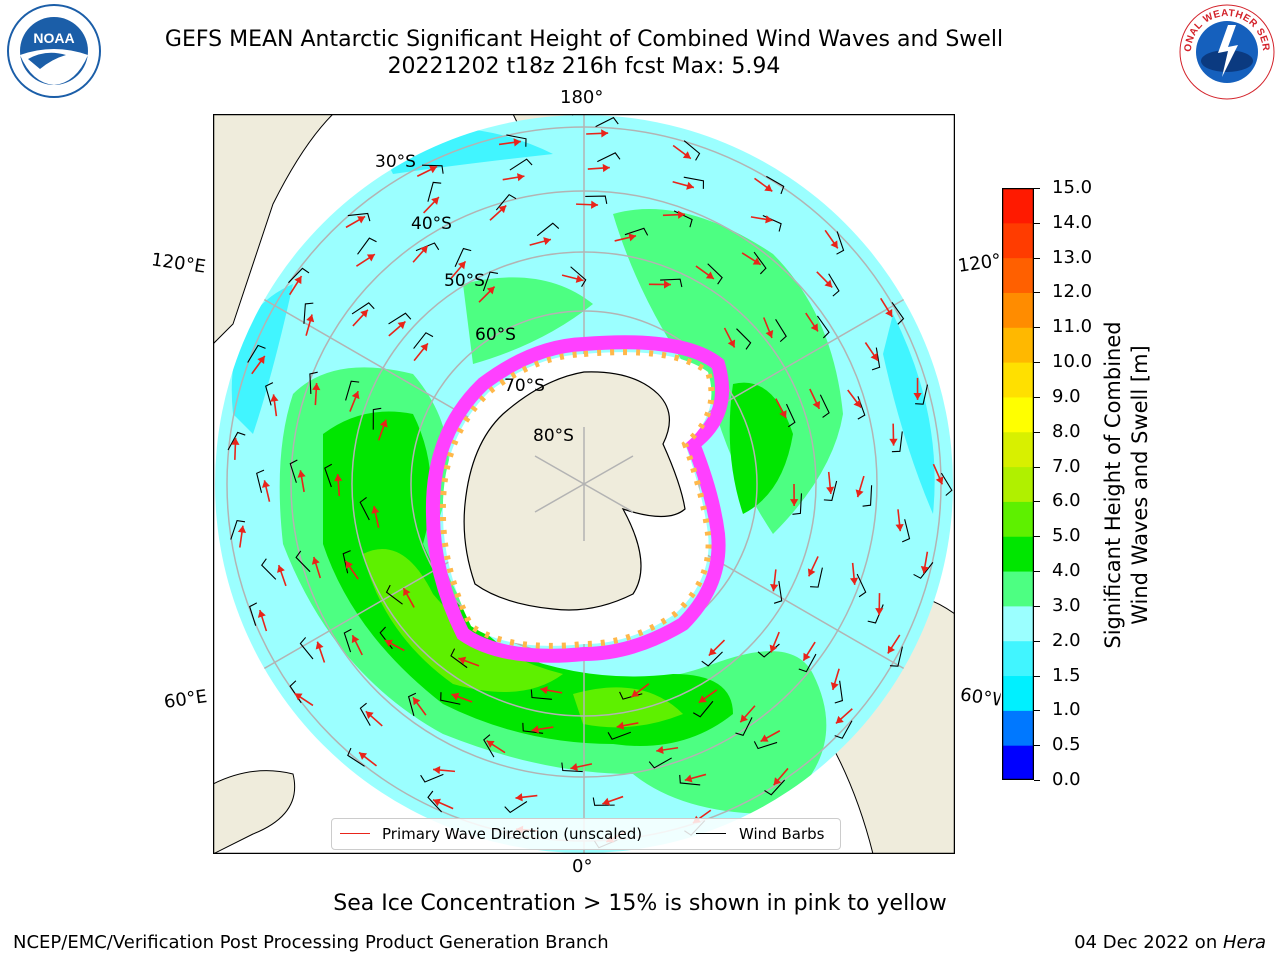 The width and height of the screenshot is (1280, 960). I want to click on colorbar-tick-label: 3.0, so click(1066, 605).